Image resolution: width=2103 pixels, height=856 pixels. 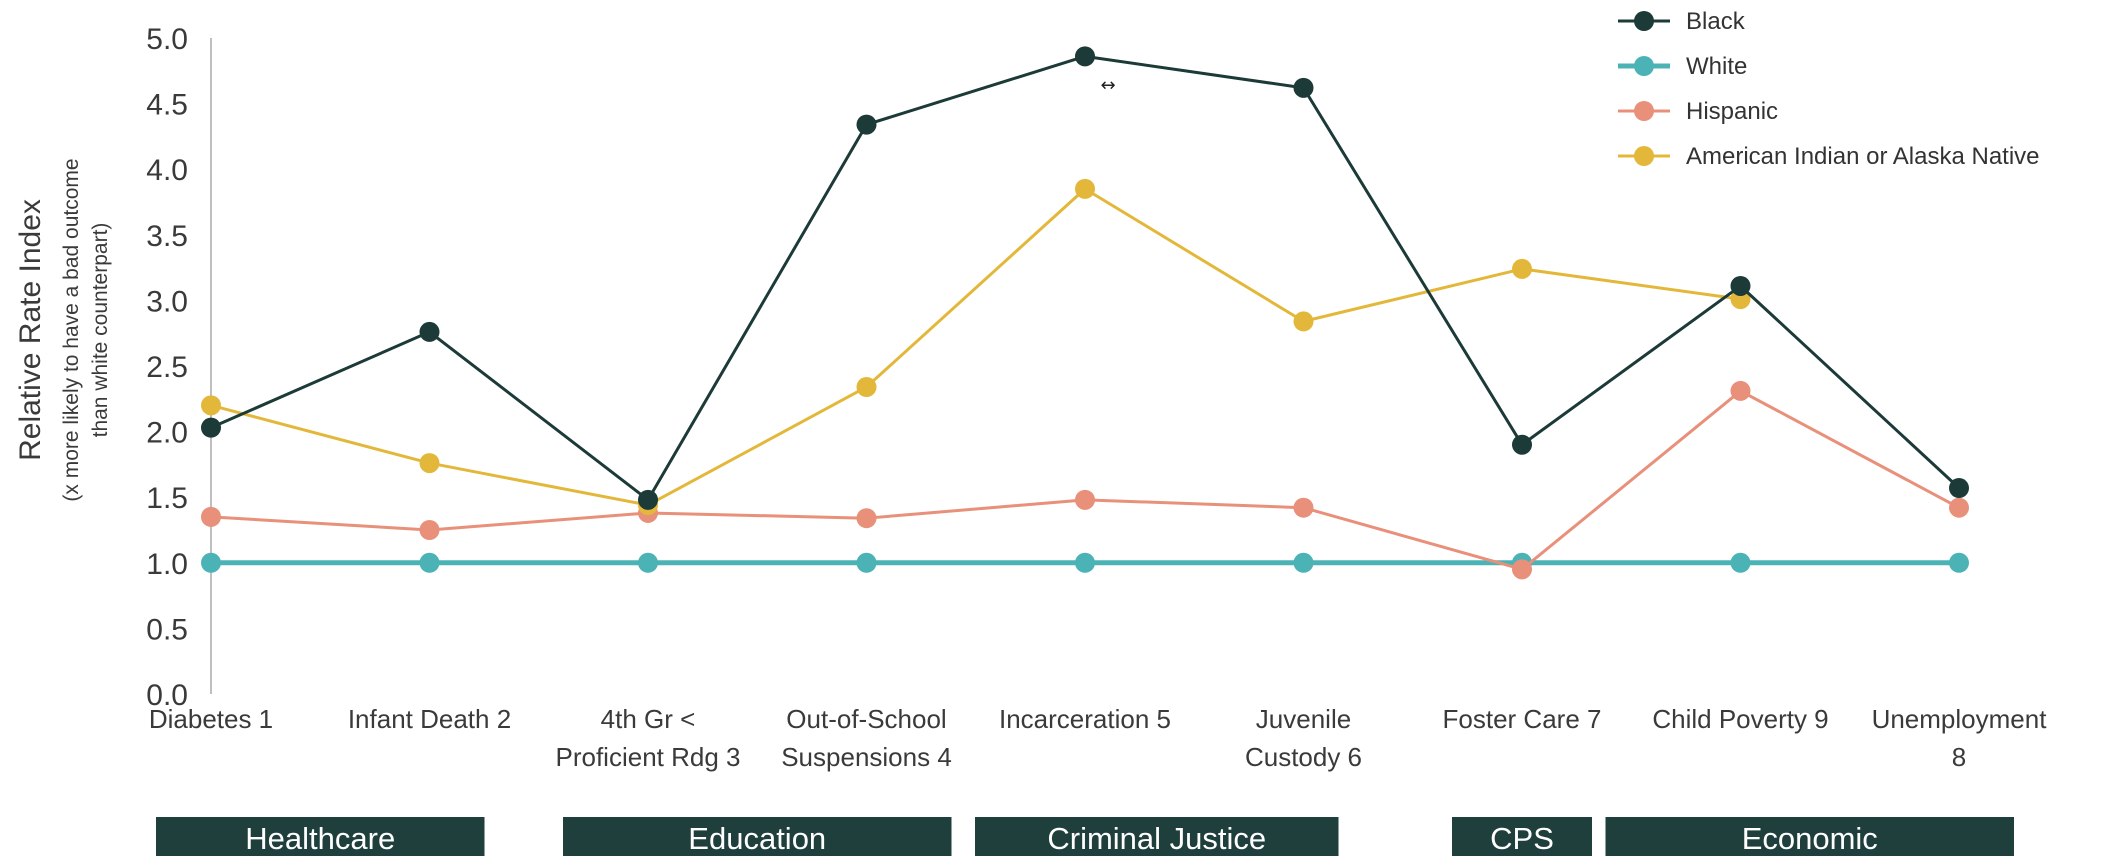 What do you see at coordinates (1303, 719) in the screenshot?
I see `x-category-label: Juvenile` at bounding box center [1303, 719].